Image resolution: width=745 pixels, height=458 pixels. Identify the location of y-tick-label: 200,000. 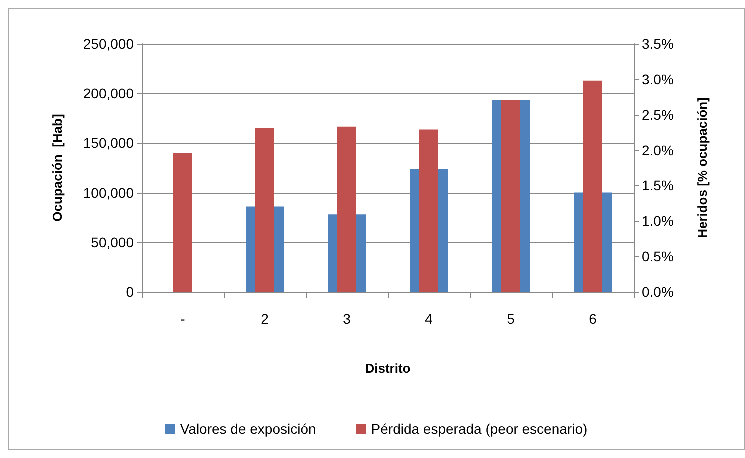
(108, 94).